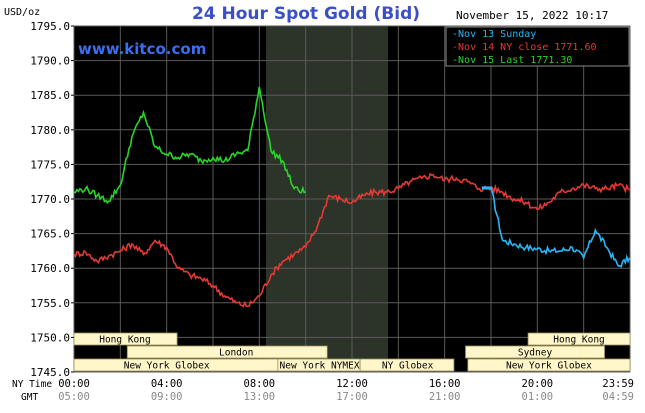 The image size is (645, 413). I want to click on x-tick-label-gmt: 05:00, so click(74, 397).